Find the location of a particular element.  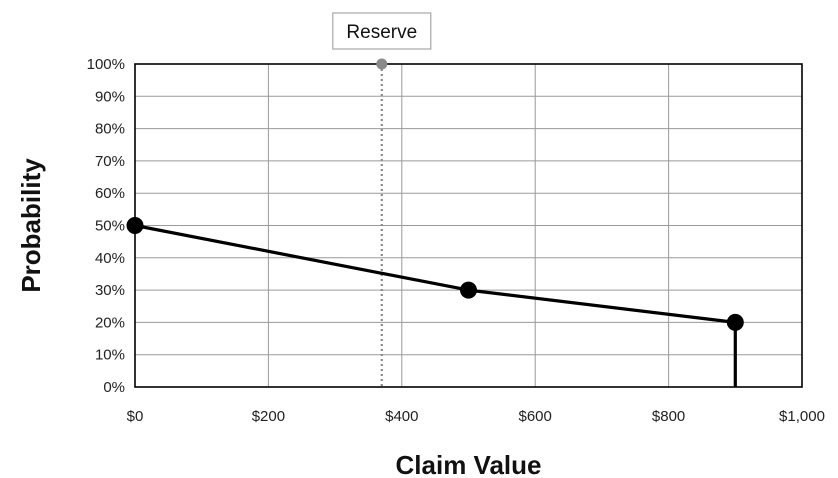

y-tick-label: 40% is located at coordinates (110, 258).